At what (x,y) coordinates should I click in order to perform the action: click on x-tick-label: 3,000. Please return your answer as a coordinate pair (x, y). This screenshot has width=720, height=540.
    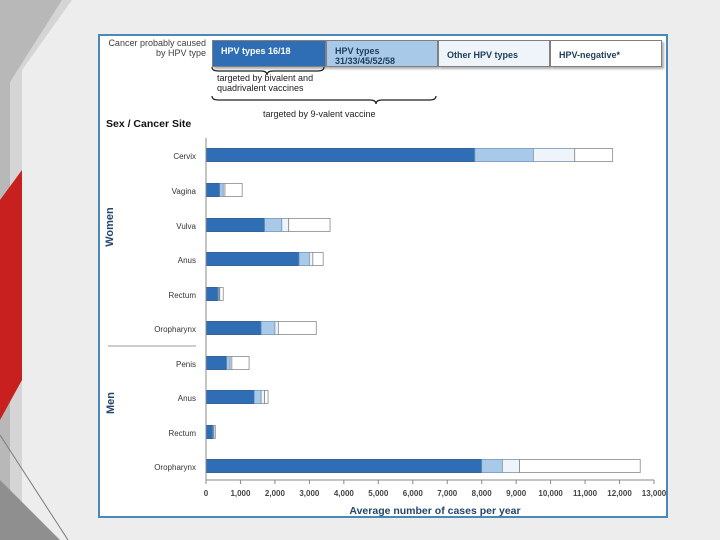
    Looking at the image, I should click on (309, 493).